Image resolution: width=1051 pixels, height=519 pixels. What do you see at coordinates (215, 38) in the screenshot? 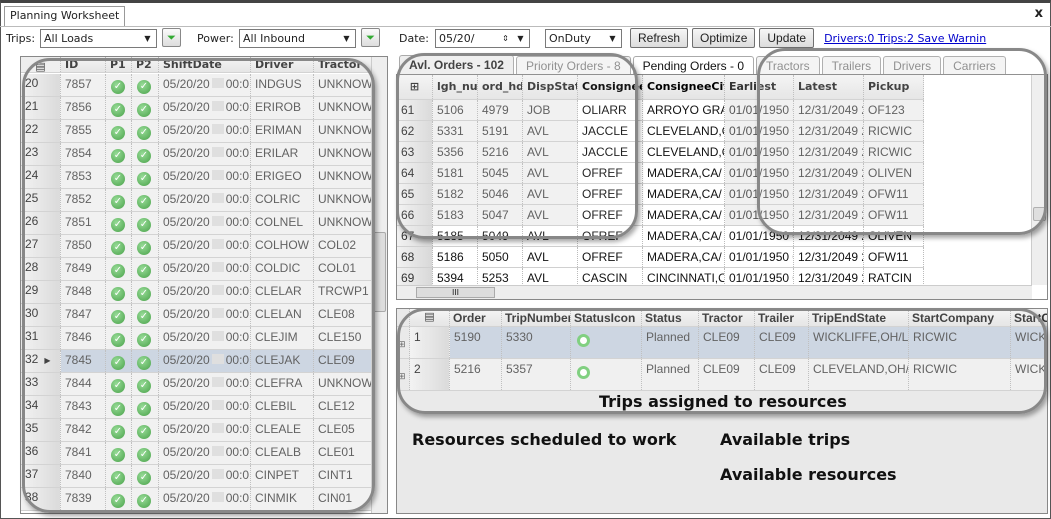
I see `power-label: Power:` at bounding box center [215, 38].